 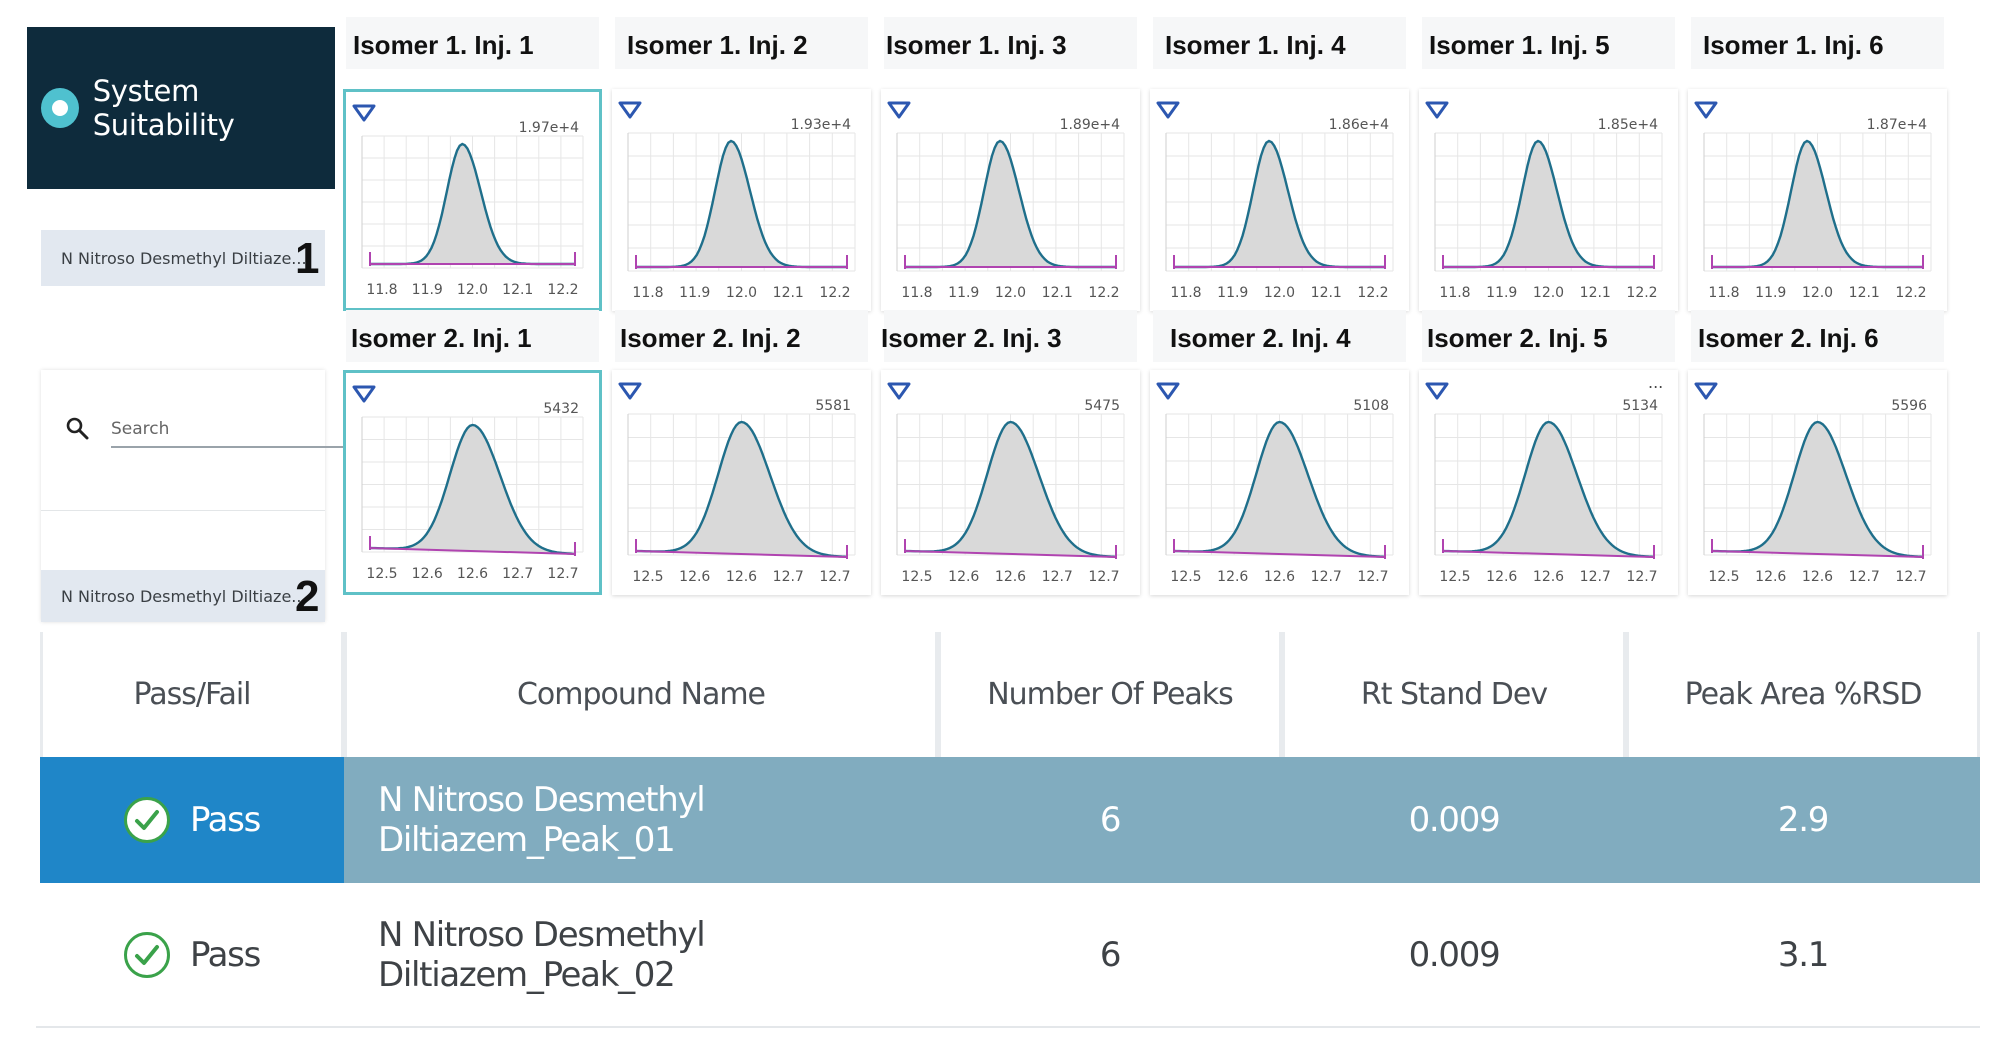 I want to click on search-icon, so click(x=77, y=428).